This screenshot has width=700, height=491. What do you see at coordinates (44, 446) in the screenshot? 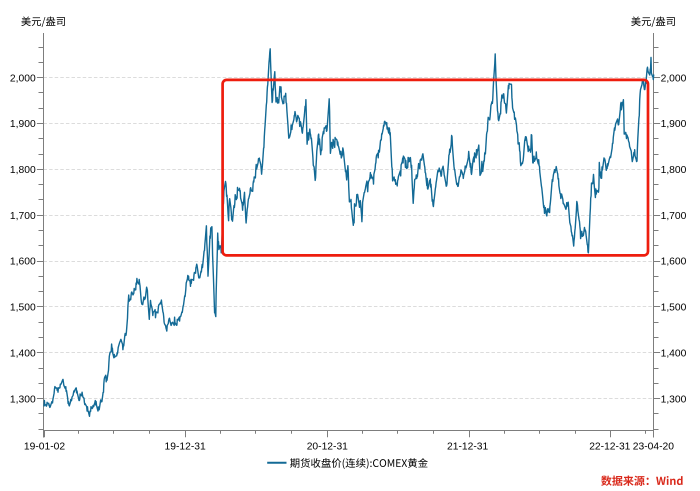
I see `svg-text: 19-01-02` at bounding box center [44, 446].